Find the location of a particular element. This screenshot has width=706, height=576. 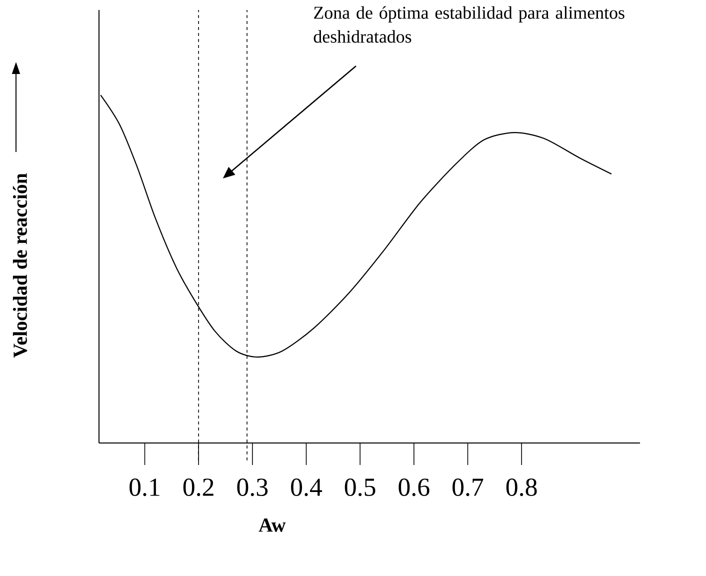

x-tick-label: 0.5 is located at coordinates (360, 487).